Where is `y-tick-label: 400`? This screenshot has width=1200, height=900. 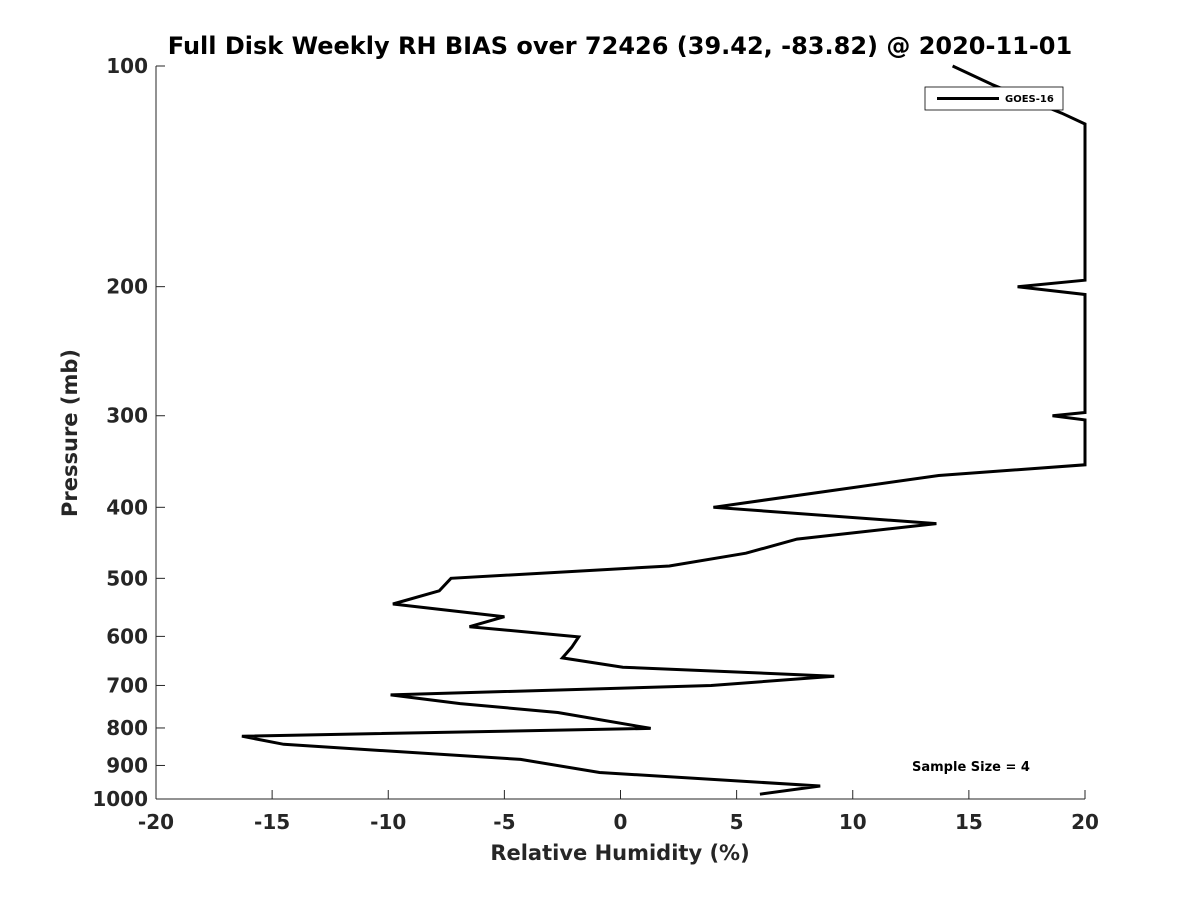
y-tick-label: 400 is located at coordinates (127, 507).